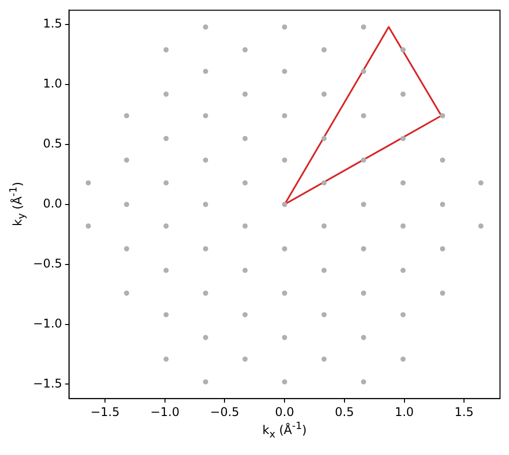  Describe the element at coordinates (284, 411) in the screenshot. I see `x-tick-label: 0.0` at that location.